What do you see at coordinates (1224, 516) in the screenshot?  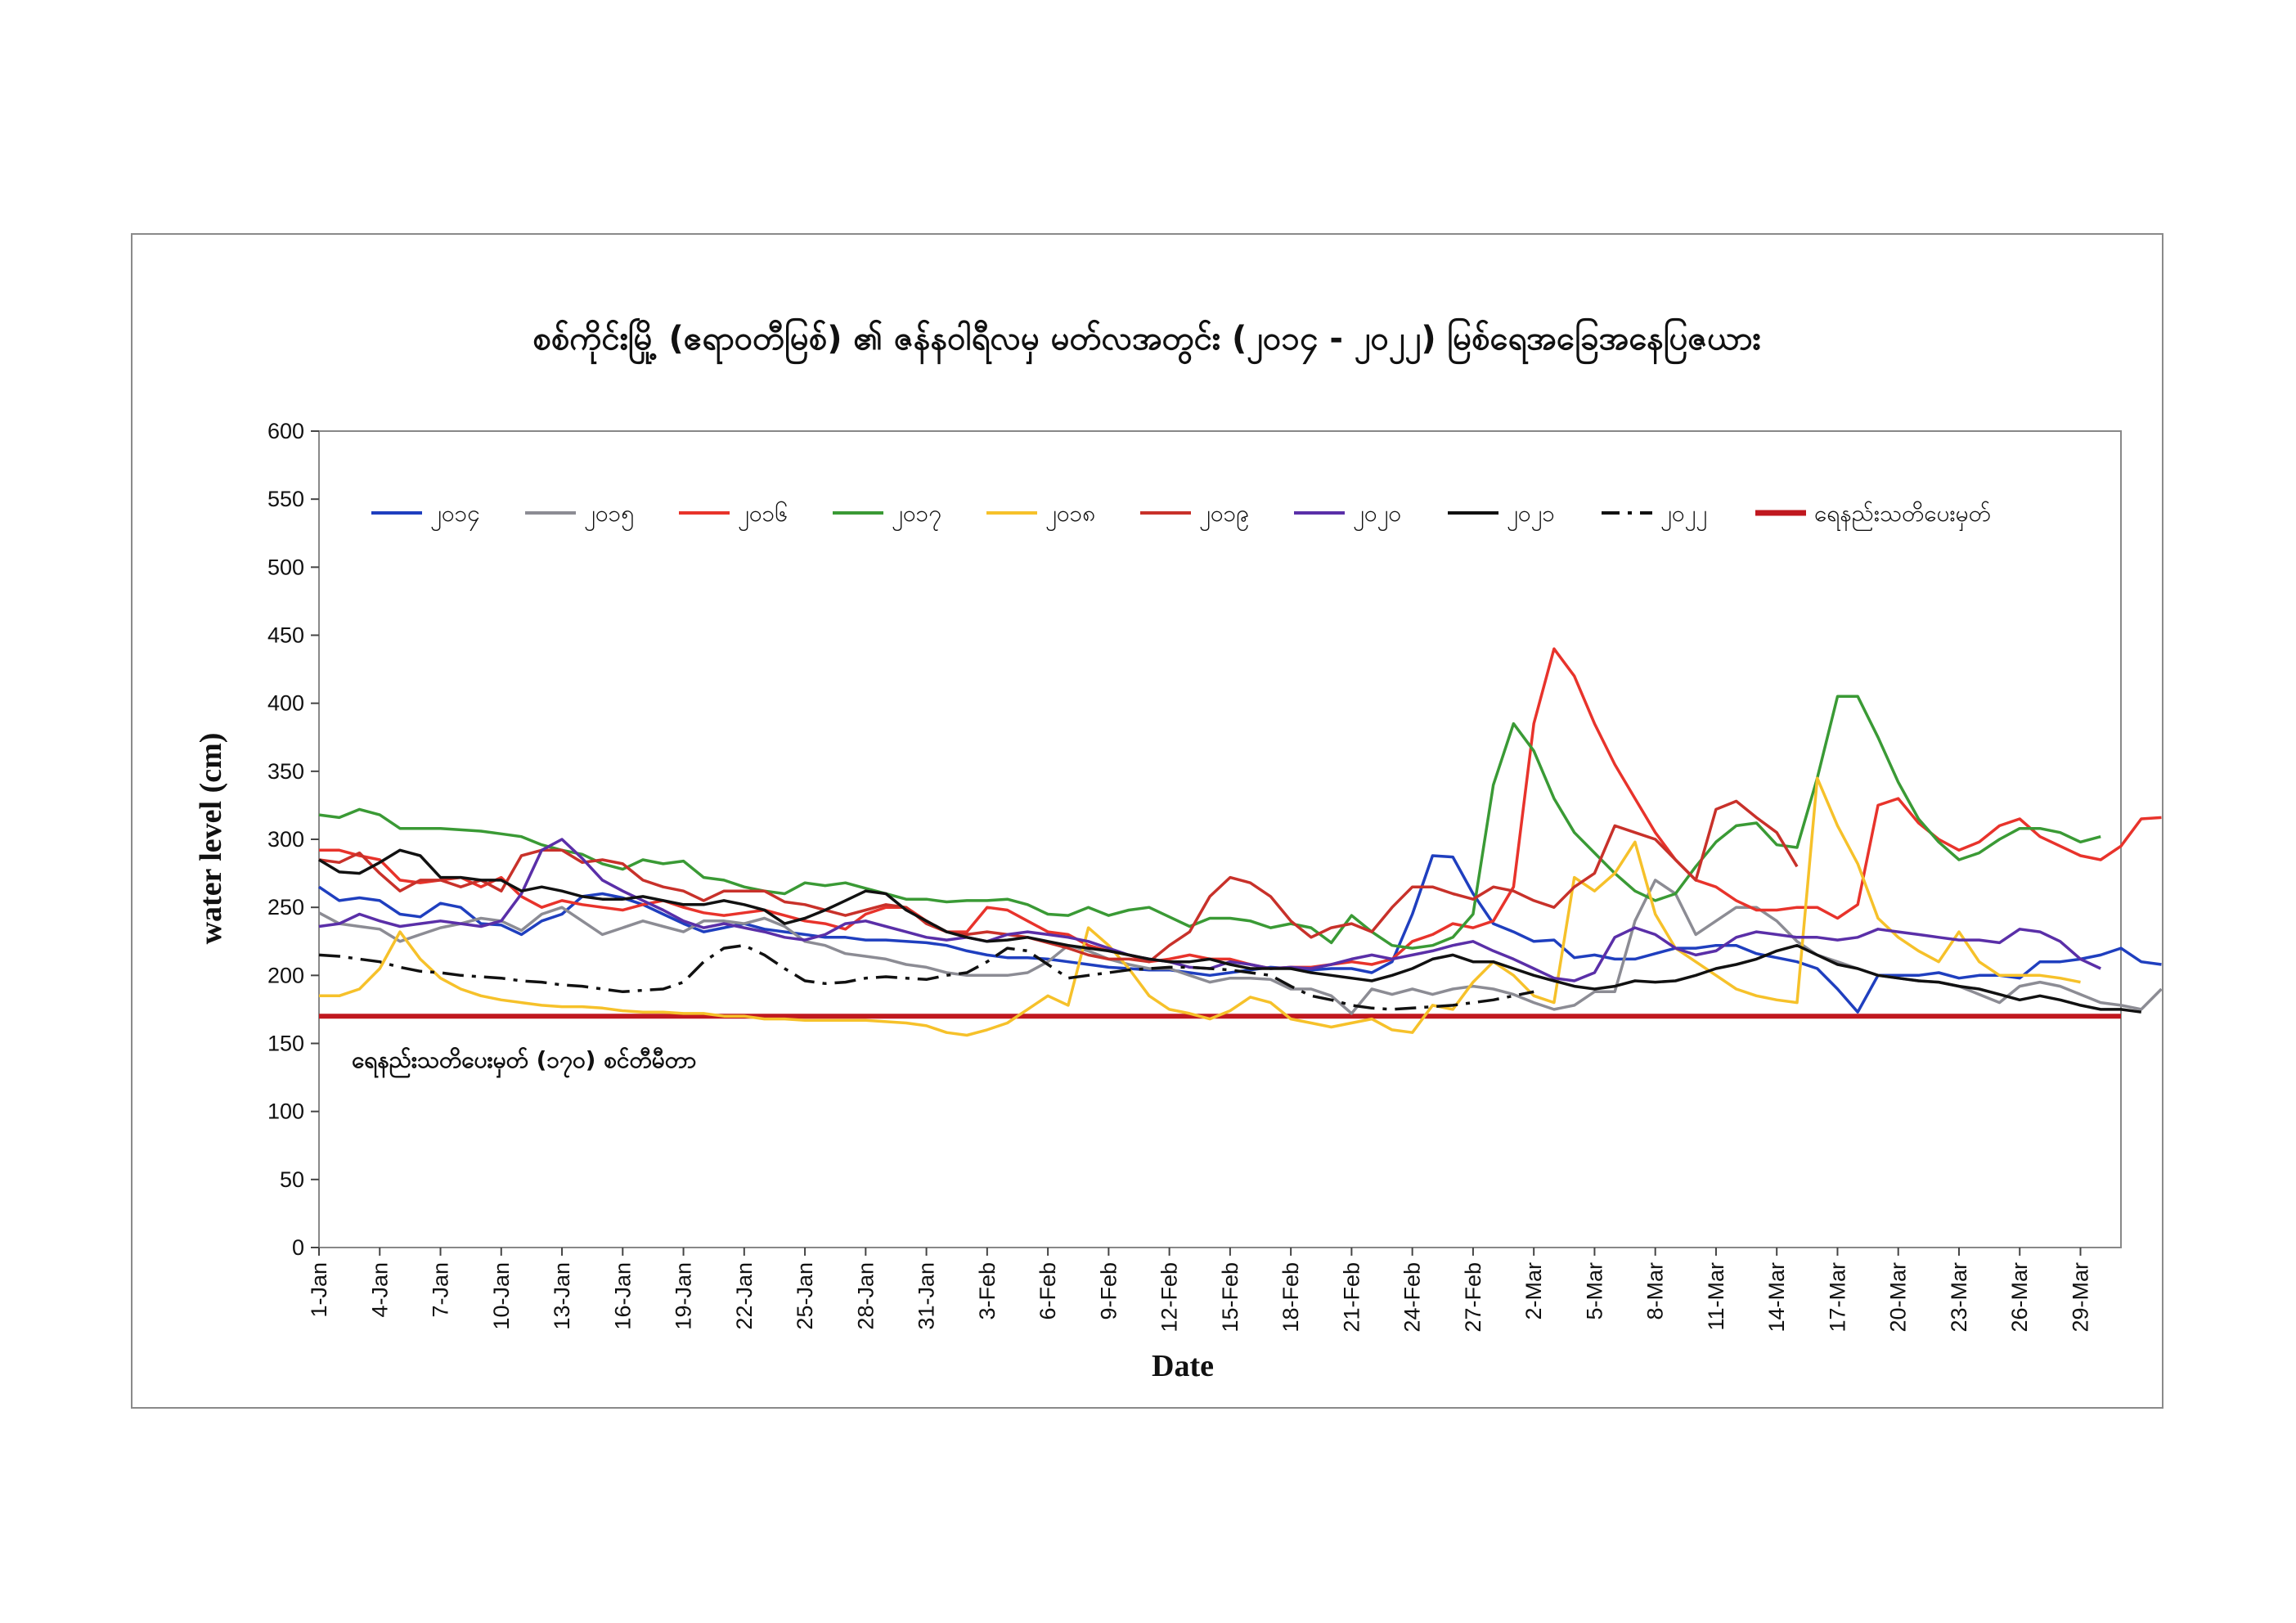 I see `legend-label-6: ၂၀၁၉` at bounding box center [1224, 516].